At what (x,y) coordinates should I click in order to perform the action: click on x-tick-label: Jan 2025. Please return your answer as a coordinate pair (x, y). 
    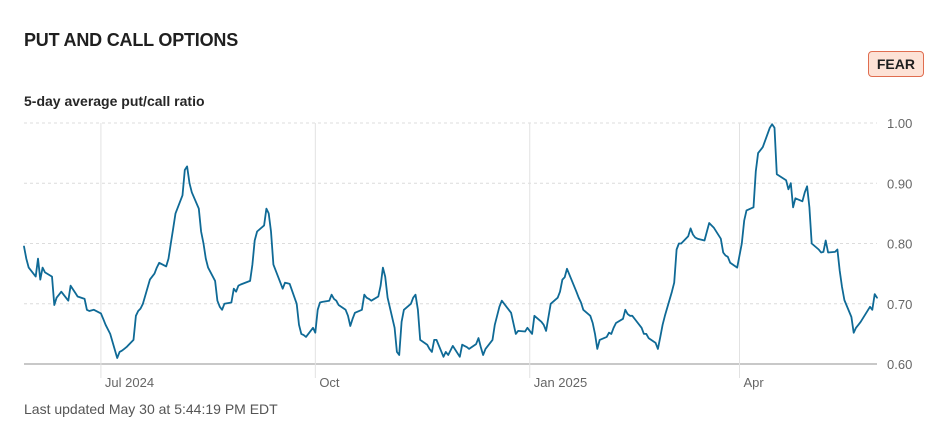
    Looking at the image, I should click on (561, 382).